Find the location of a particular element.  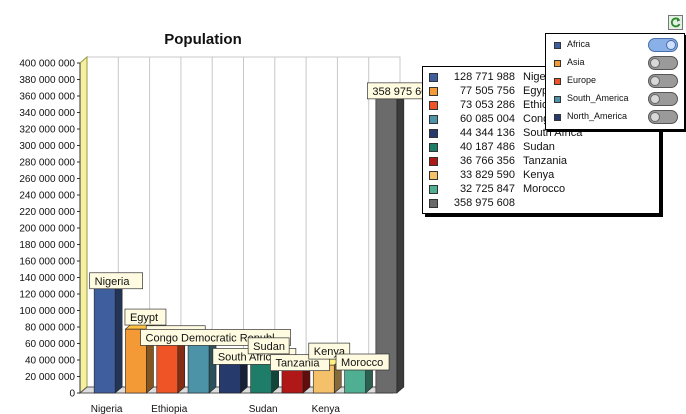

legend-label: Kenya is located at coordinates (539, 175).